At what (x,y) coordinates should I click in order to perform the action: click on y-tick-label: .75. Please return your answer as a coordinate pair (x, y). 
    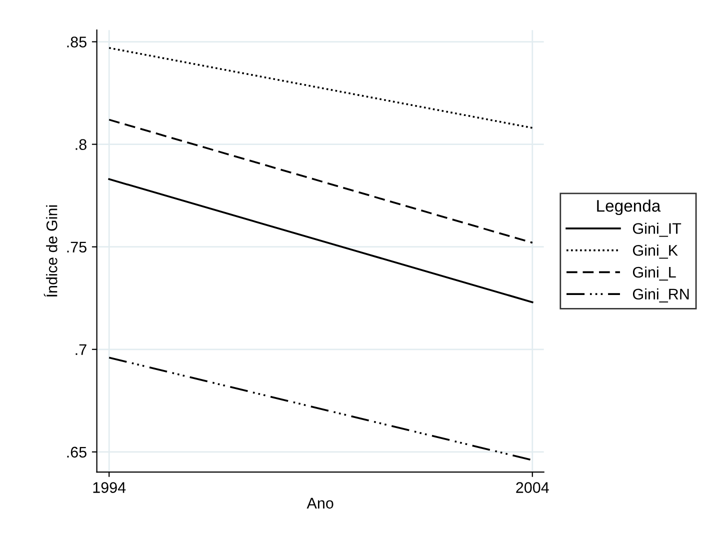
    Looking at the image, I should click on (76, 247).